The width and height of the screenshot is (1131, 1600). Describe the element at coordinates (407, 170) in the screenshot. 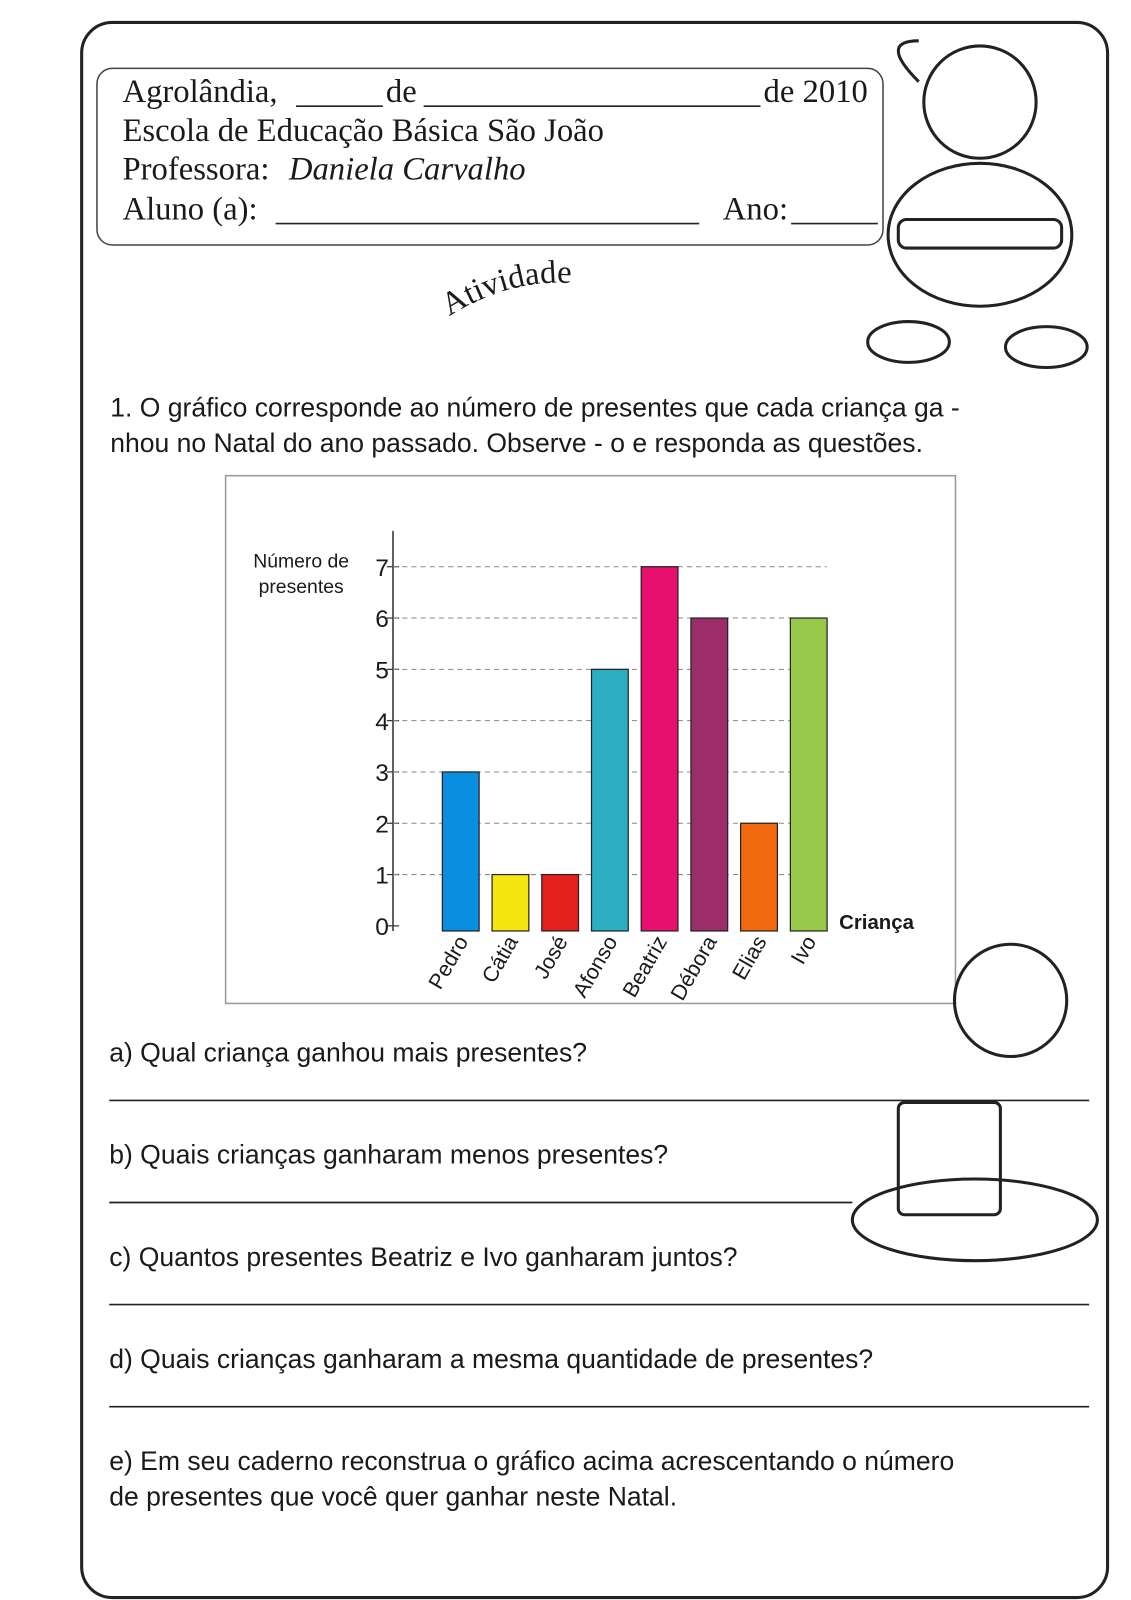

I see `teacher: Daniela Carvalho` at that location.